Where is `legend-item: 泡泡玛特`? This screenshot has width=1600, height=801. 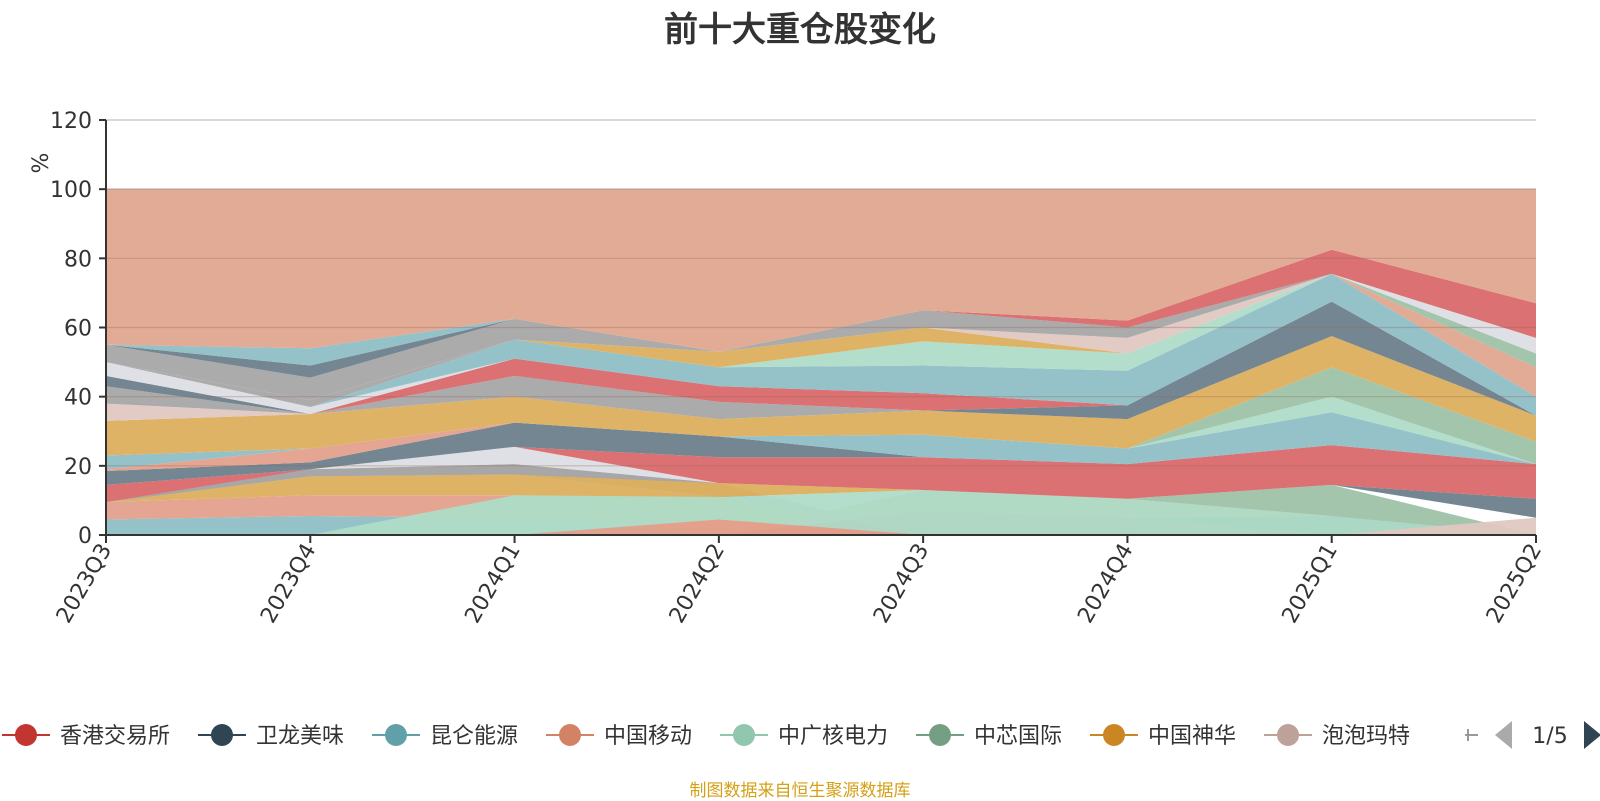 legend-item: 泡泡玛特 is located at coordinates (1337, 736).